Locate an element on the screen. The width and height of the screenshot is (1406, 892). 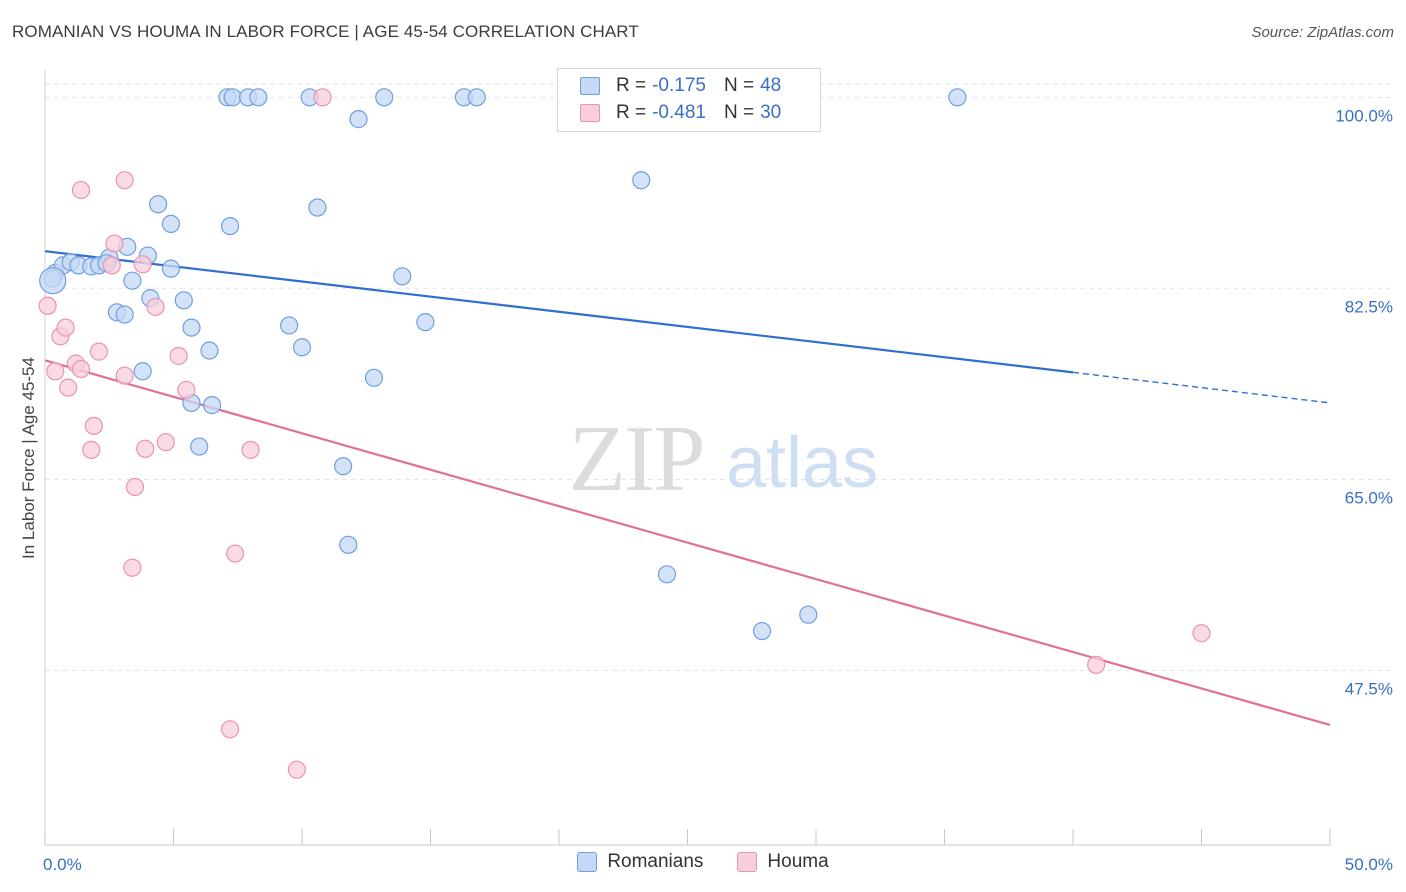
watermark-zip: ZIP is located at coordinates (636, 459).